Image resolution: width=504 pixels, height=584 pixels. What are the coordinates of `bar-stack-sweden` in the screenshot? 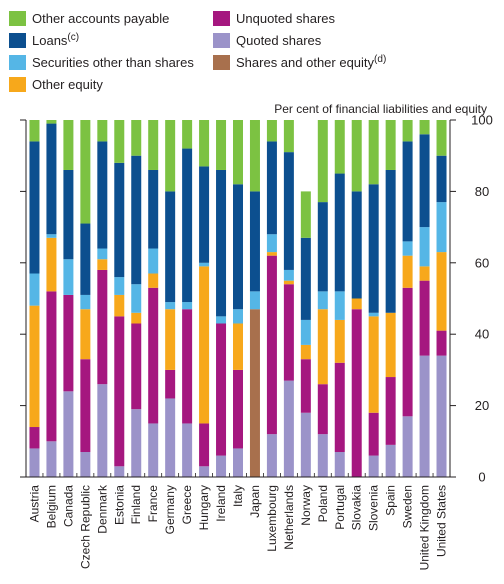 It's located at (407, 298).